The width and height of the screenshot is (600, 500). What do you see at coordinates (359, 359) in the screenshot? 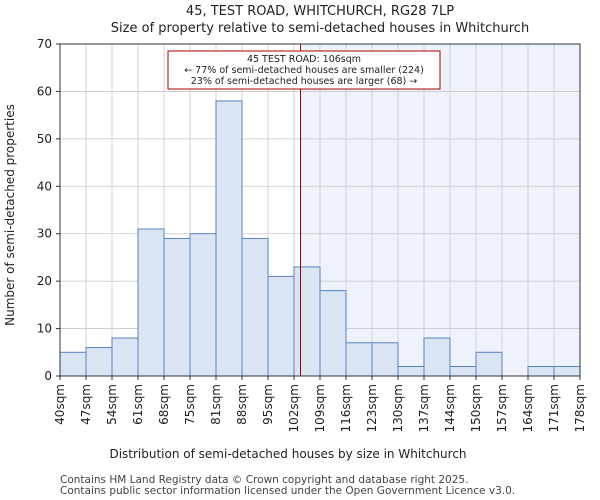
I see `bar-116sqm` at bounding box center [359, 359].